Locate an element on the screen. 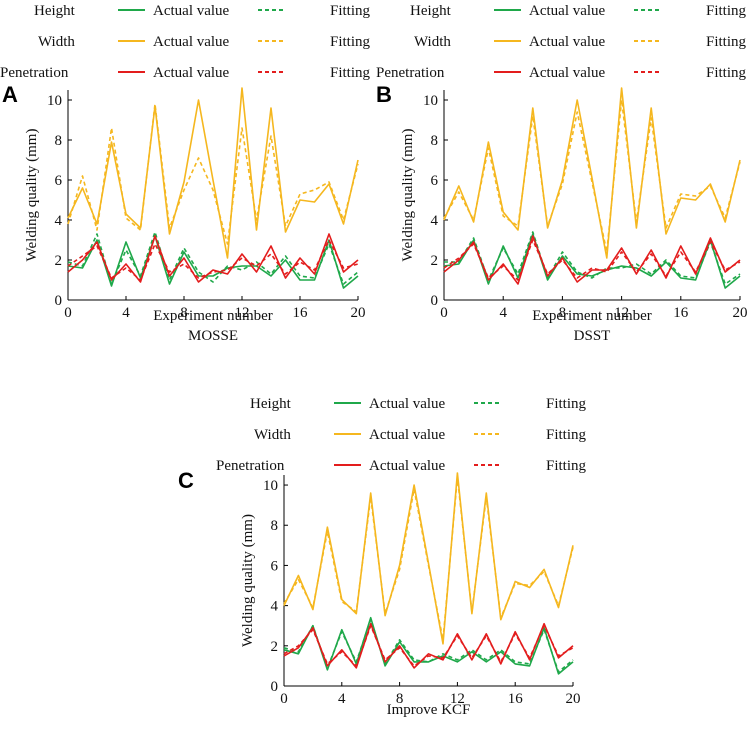 The height and width of the screenshot is (740, 754). panel-label: A is located at coordinates (10, 94).